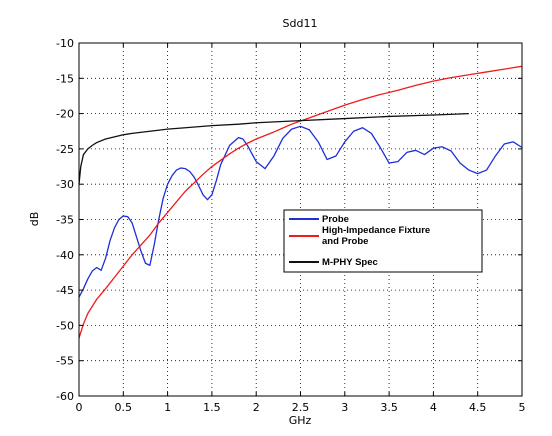 The height and width of the screenshot is (436, 552). I want to click on x-tick-label: 4, so click(433, 407).